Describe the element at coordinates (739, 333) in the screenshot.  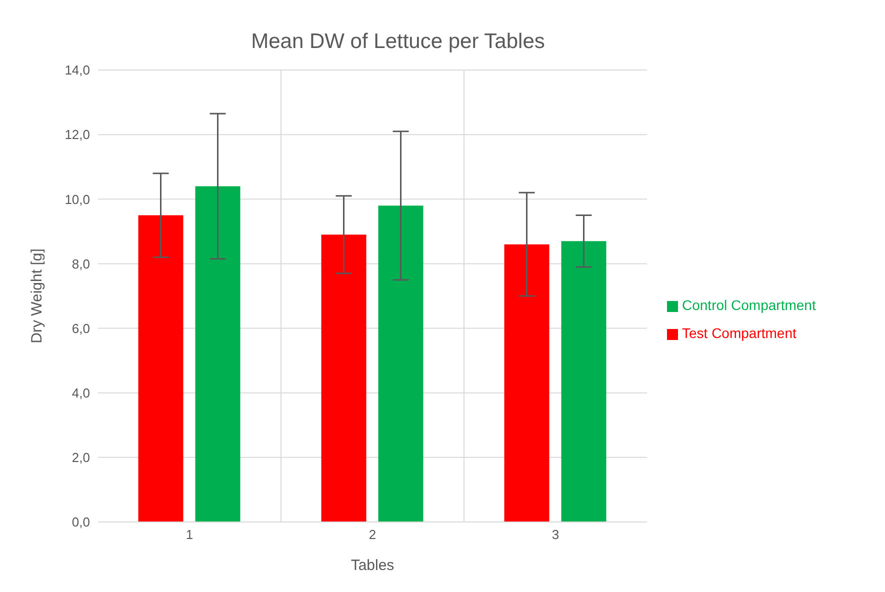
I see `legend-label: Test Compartment` at that location.